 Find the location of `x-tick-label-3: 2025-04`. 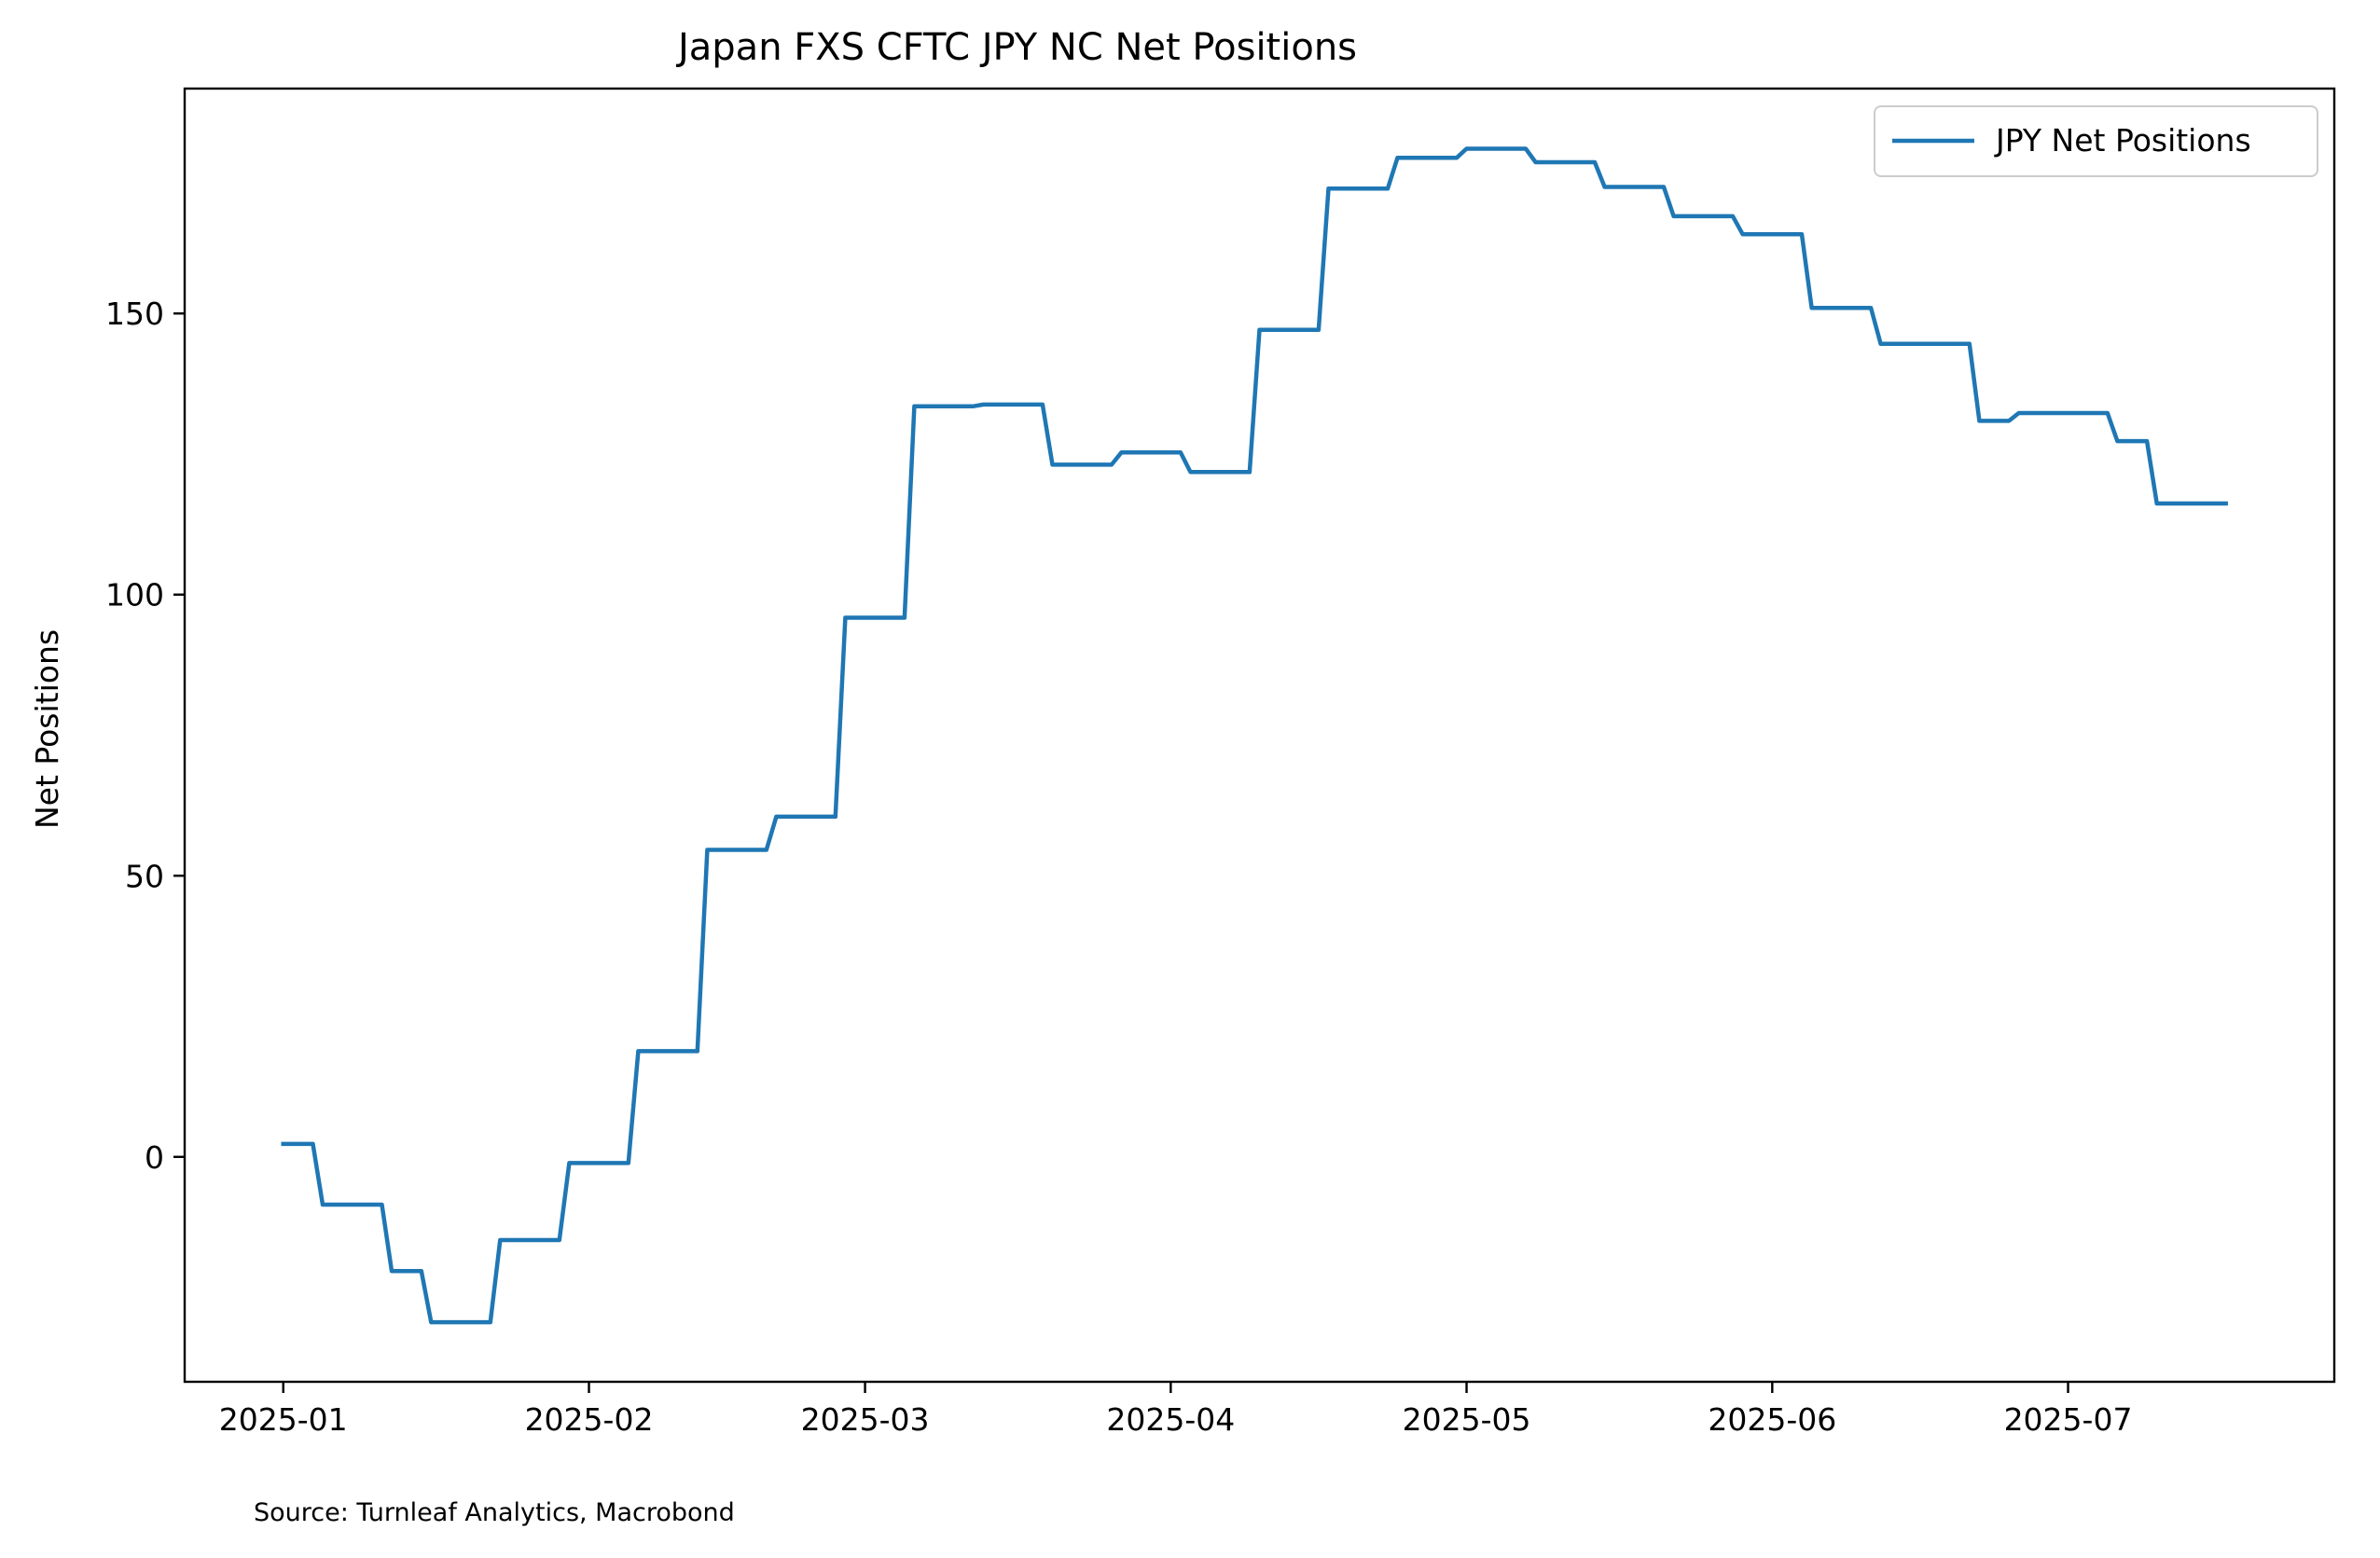

x-tick-label-3: 2025-04 is located at coordinates (1170, 1419).